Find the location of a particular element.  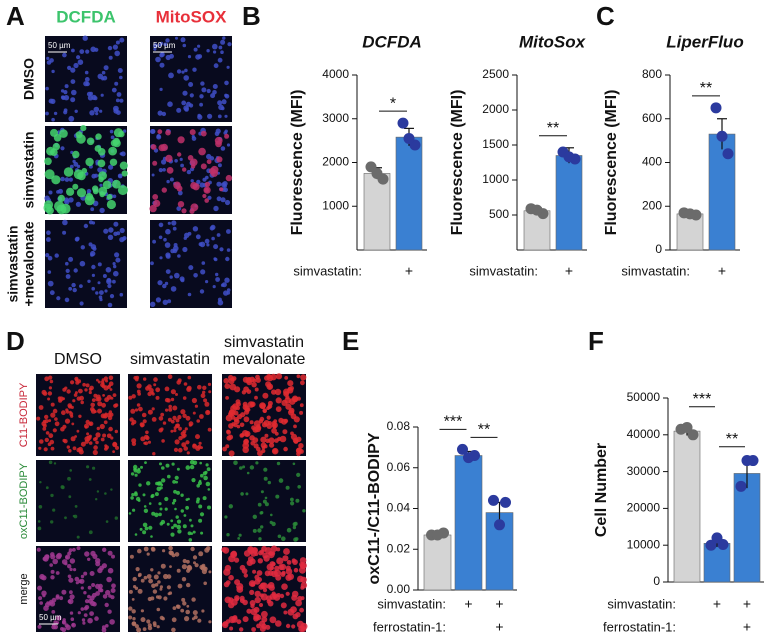

bar is located at coordinates (537, 230).